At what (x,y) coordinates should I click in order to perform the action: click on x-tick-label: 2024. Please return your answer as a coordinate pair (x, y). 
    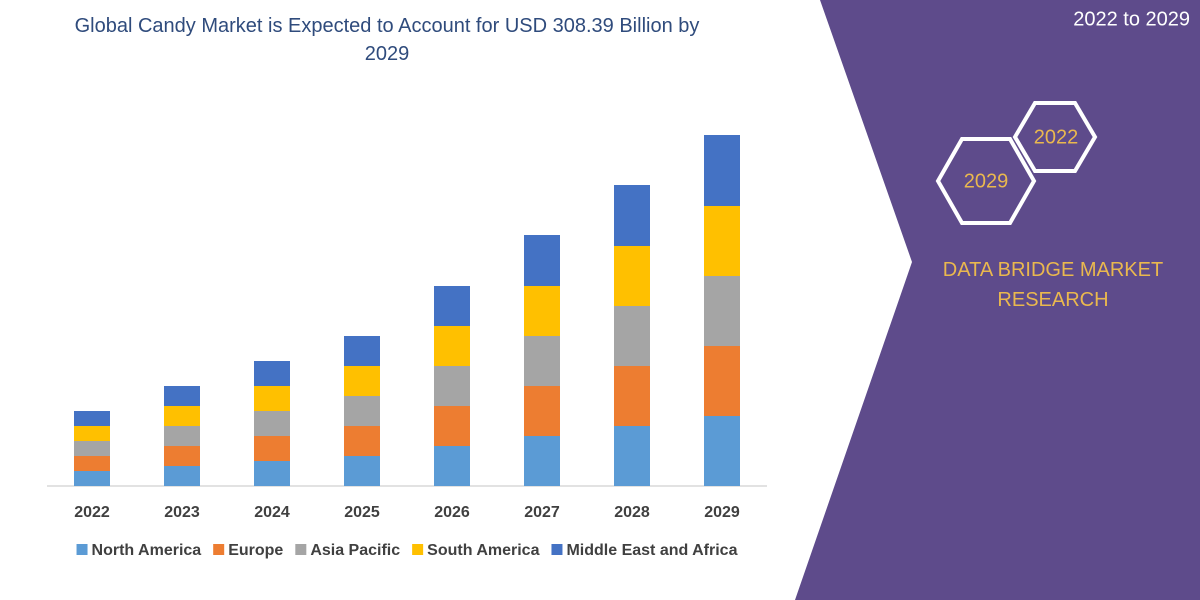
    Looking at the image, I should click on (272, 512).